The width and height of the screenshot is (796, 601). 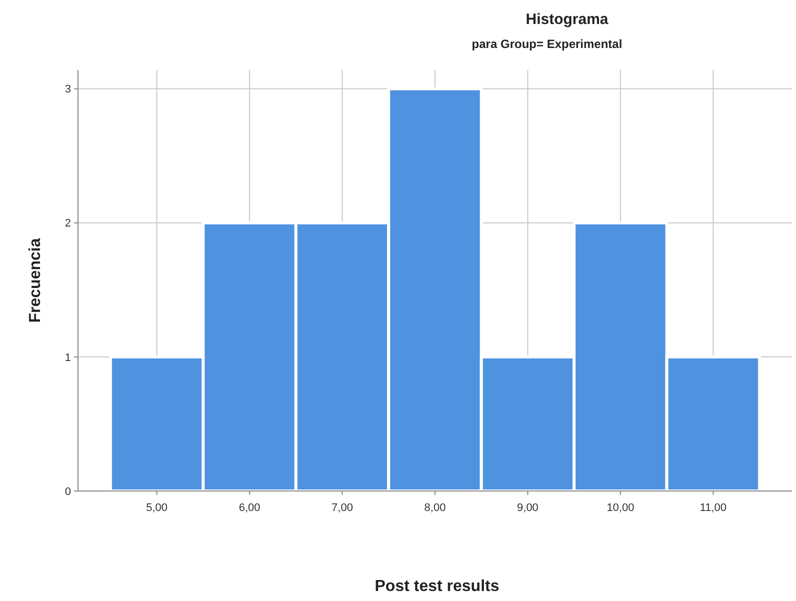 I want to click on x-tick-label: 11,00, so click(x=713, y=508).